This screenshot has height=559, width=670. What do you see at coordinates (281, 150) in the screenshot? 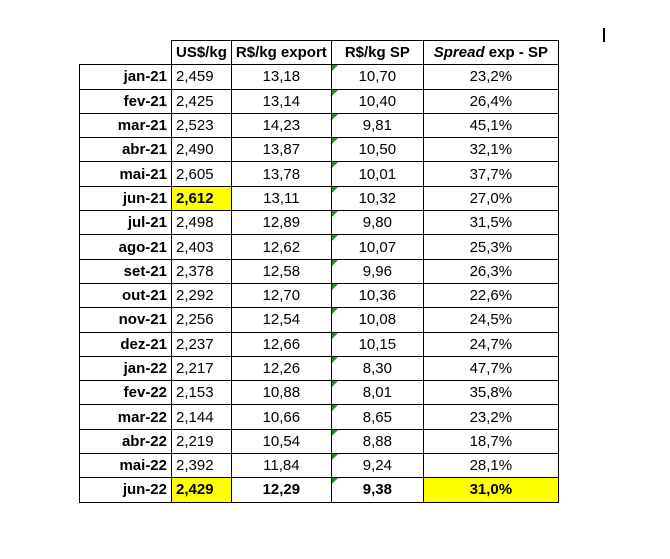
I see `brl-export-cell: 13,87` at bounding box center [281, 150].